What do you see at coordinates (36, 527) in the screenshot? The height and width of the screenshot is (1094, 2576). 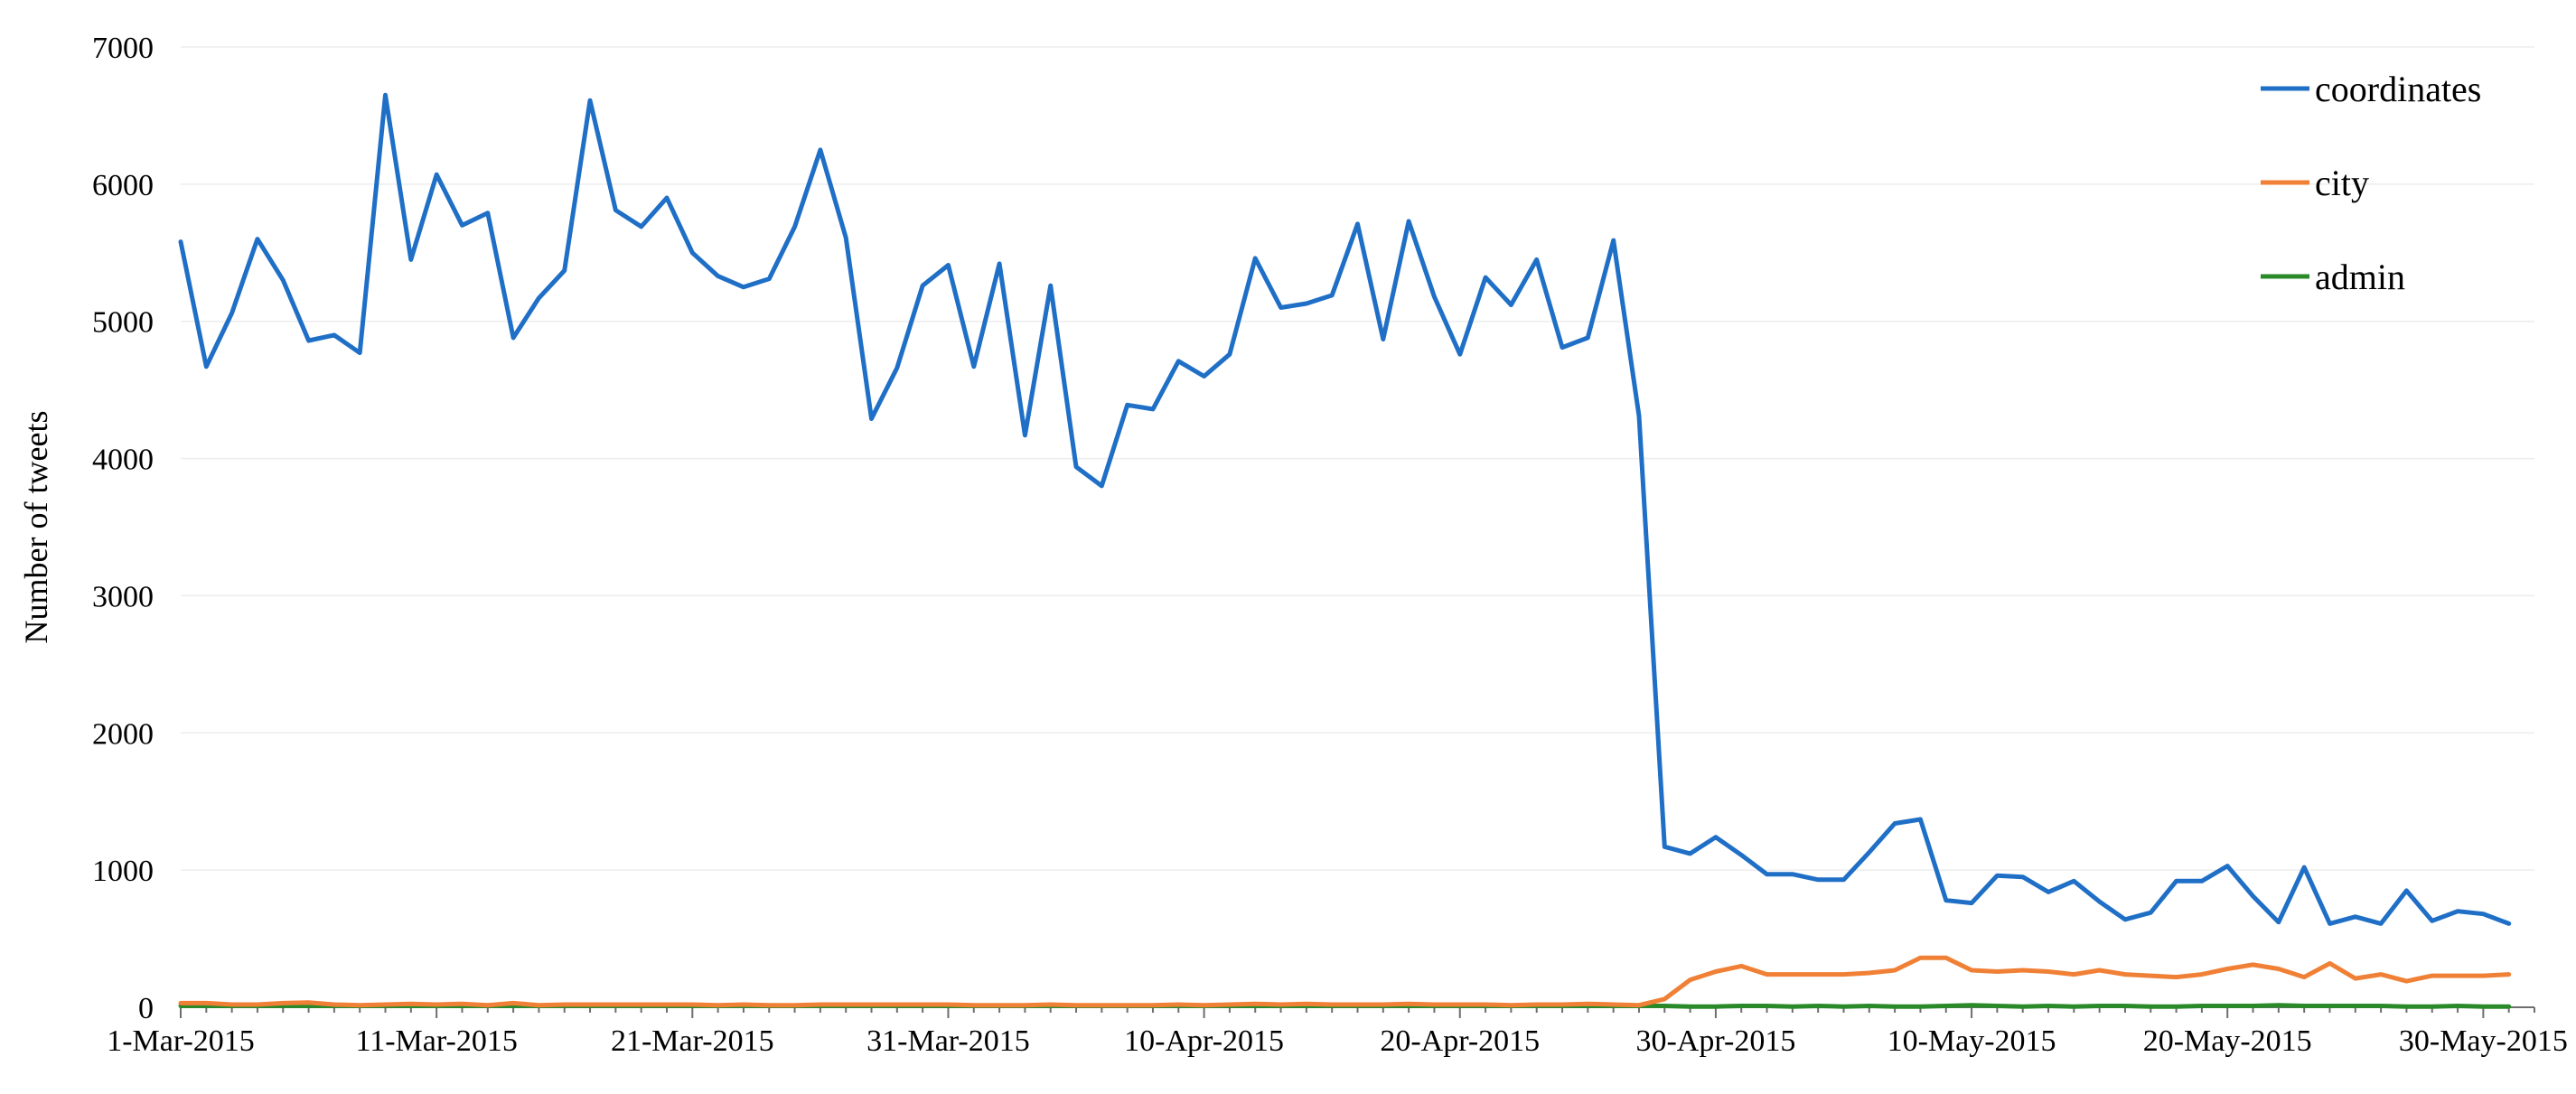 I see `y-axis-title: Number of tweets` at bounding box center [36, 527].